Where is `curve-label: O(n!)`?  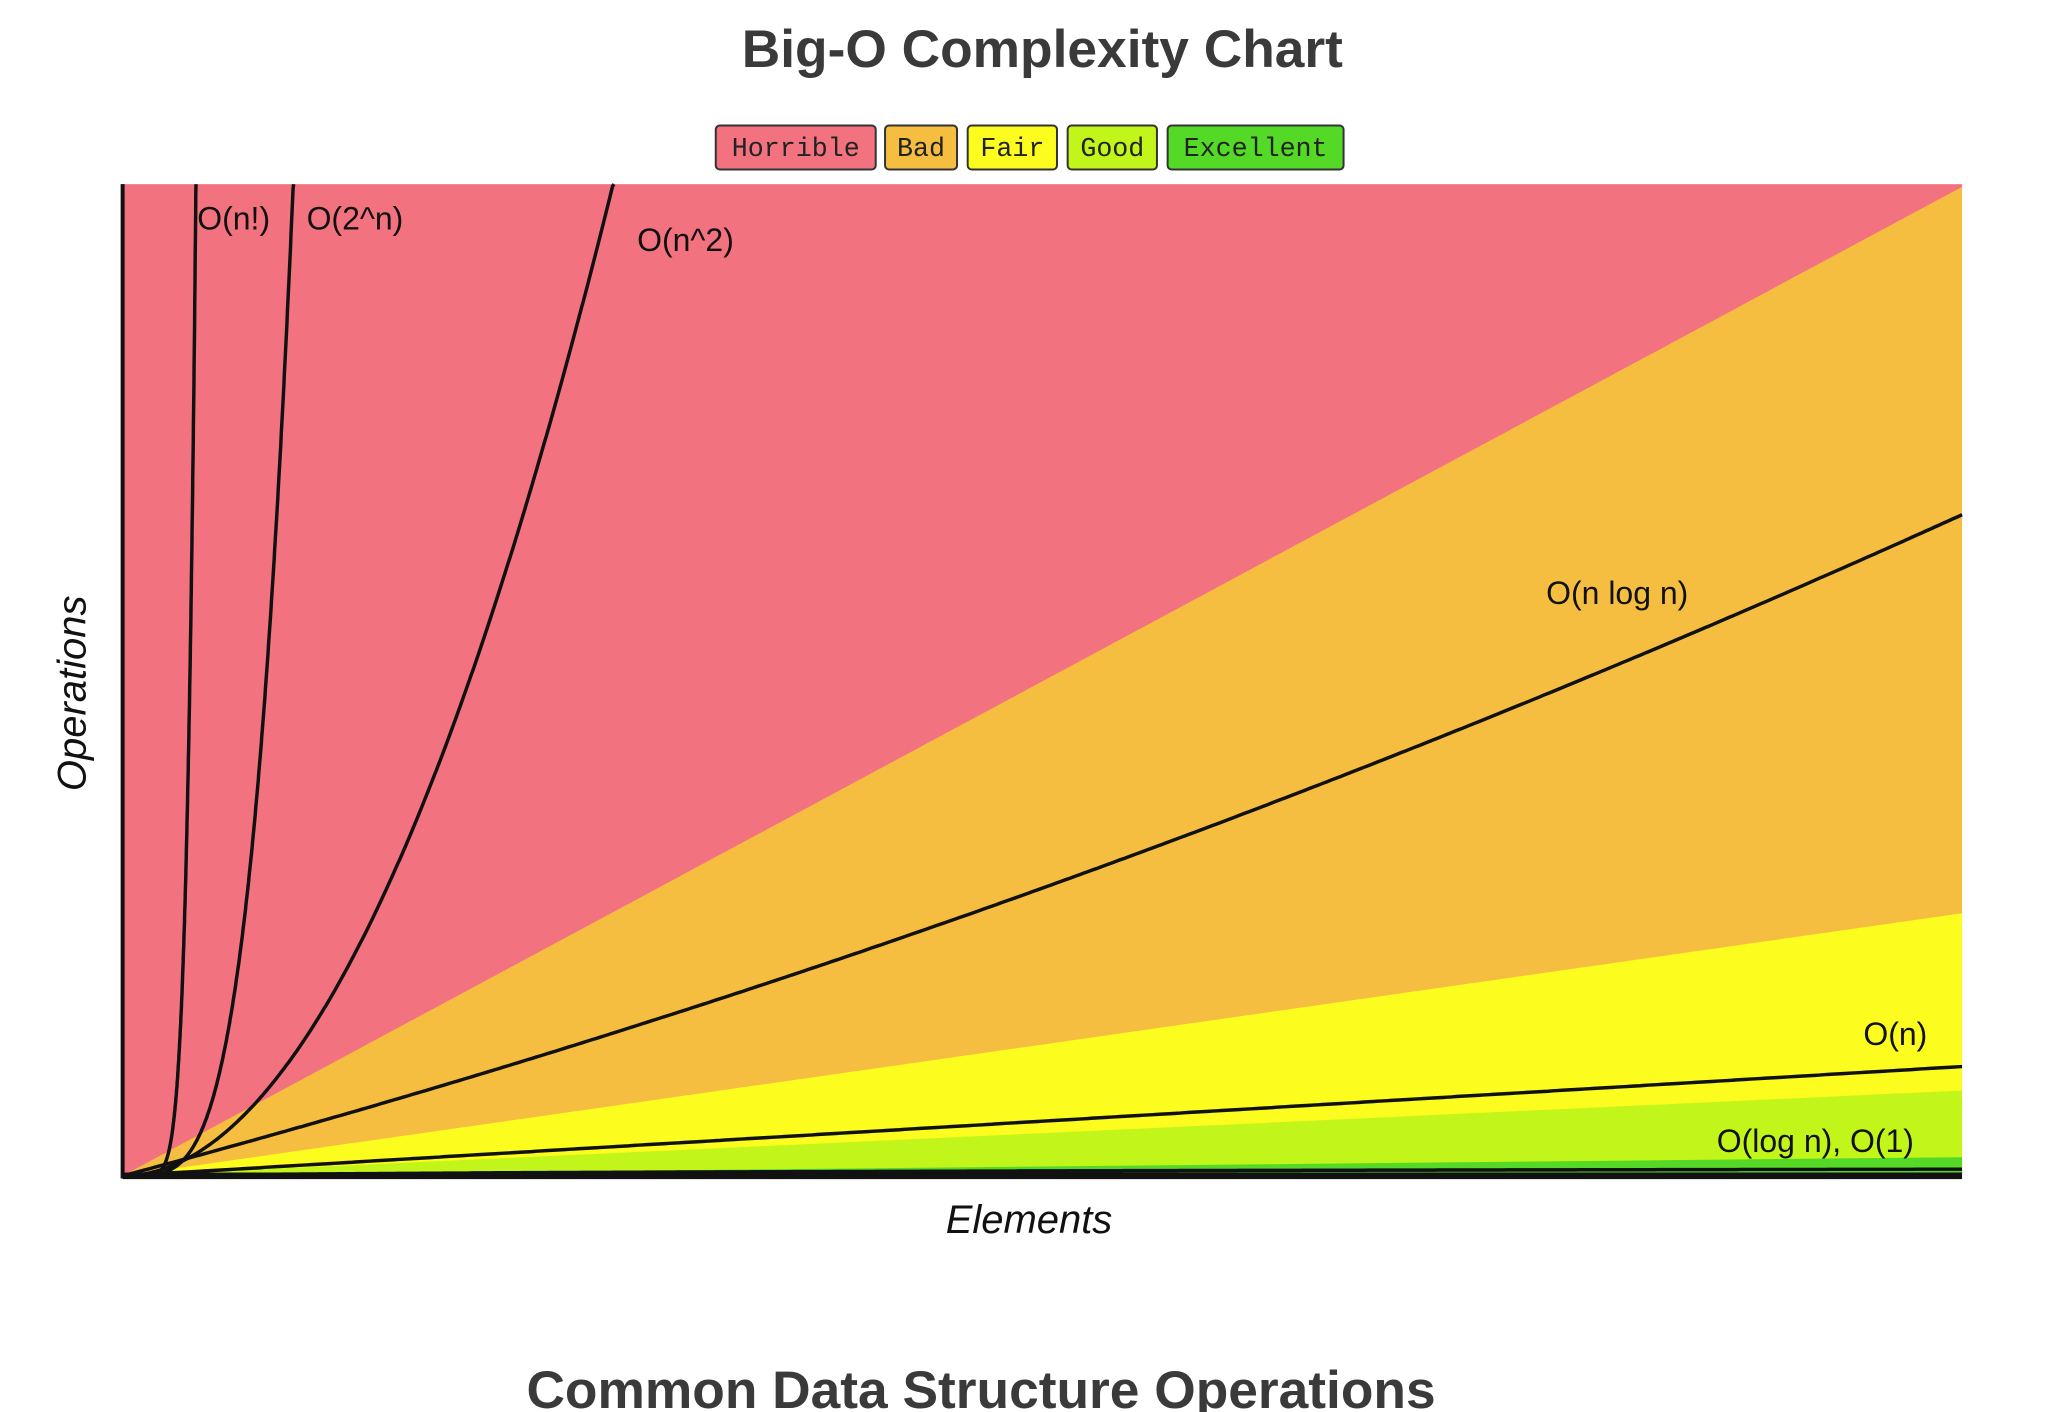
curve-label: O(n!) is located at coordinates (233, 218).